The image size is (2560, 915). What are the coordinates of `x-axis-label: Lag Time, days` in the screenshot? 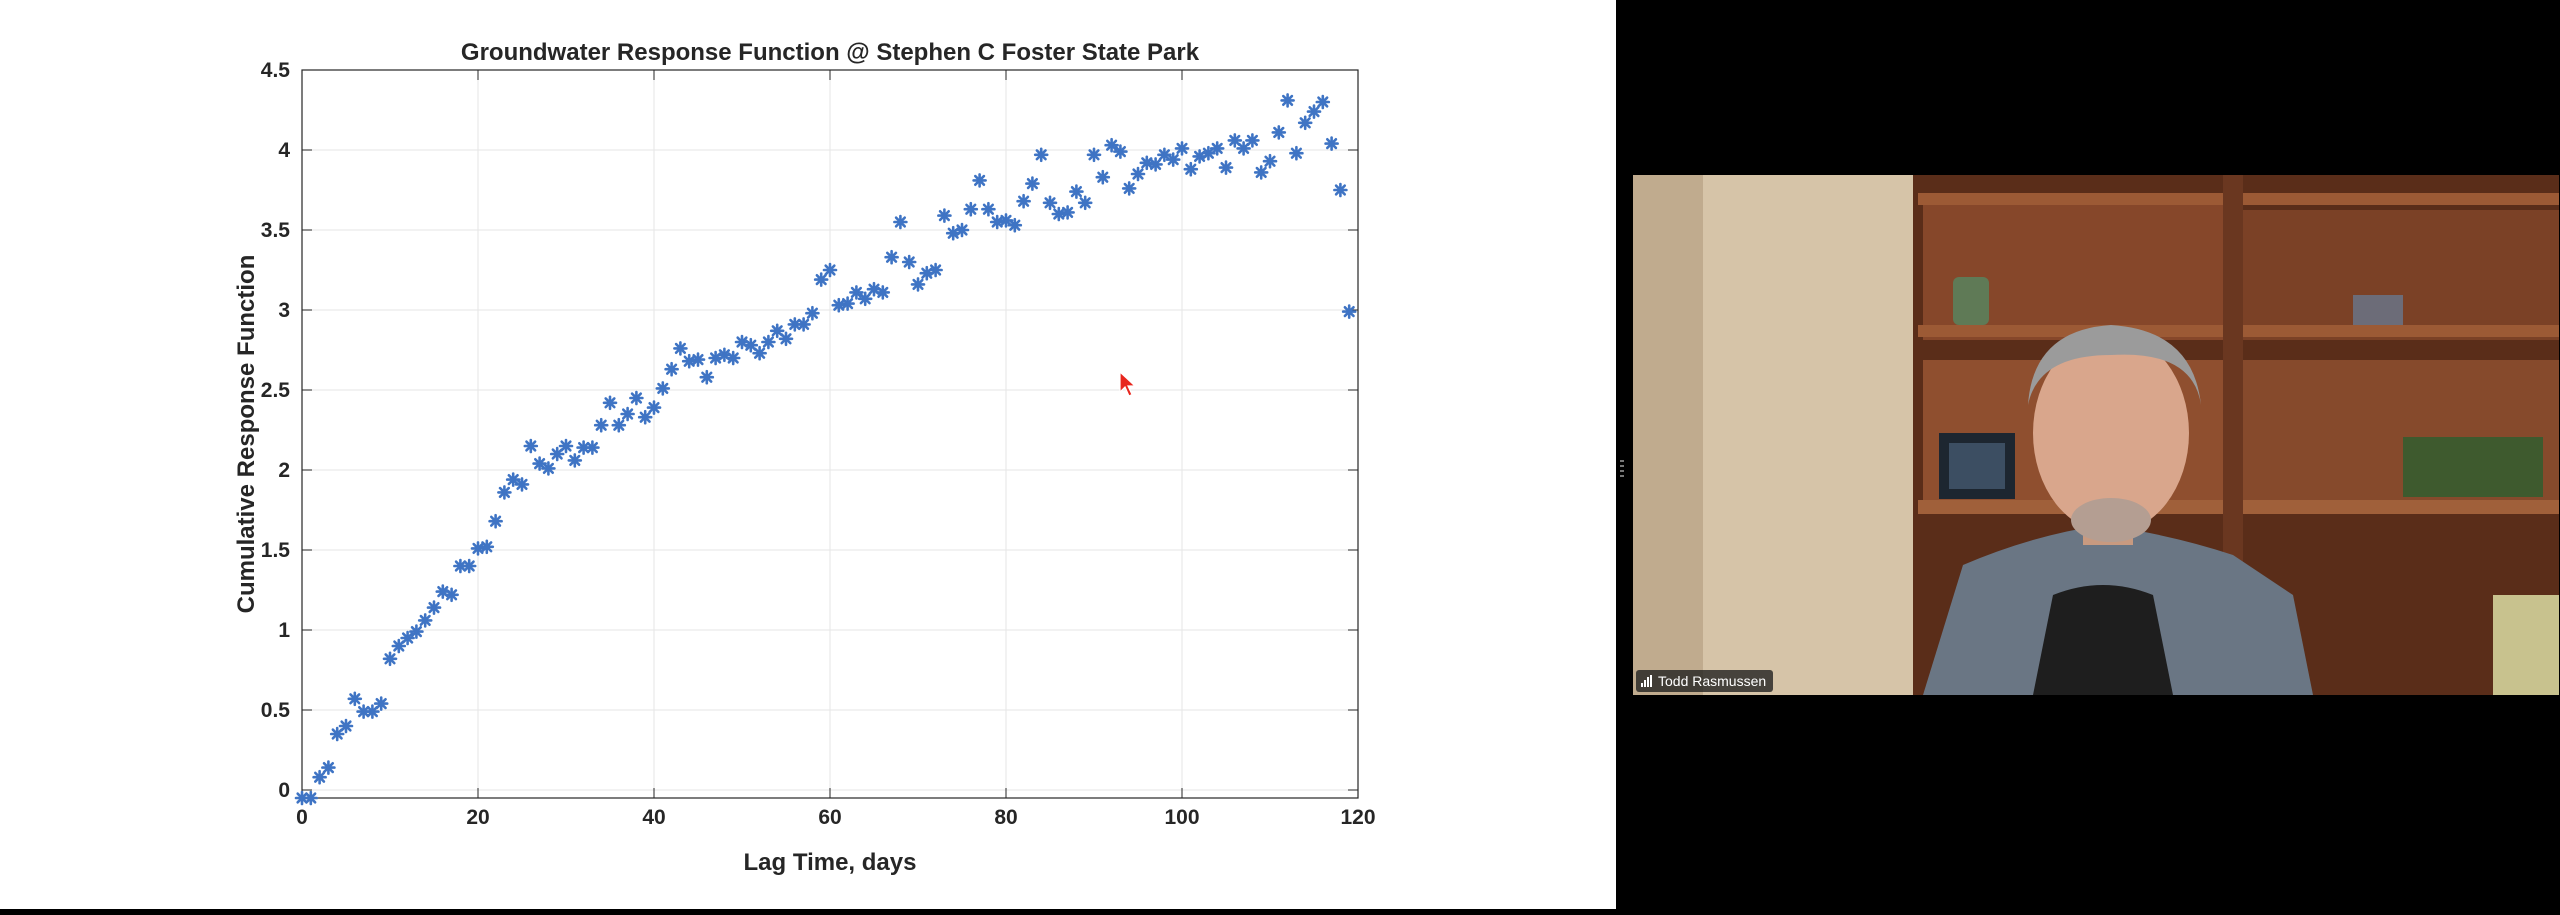 It's located at (830, 862).